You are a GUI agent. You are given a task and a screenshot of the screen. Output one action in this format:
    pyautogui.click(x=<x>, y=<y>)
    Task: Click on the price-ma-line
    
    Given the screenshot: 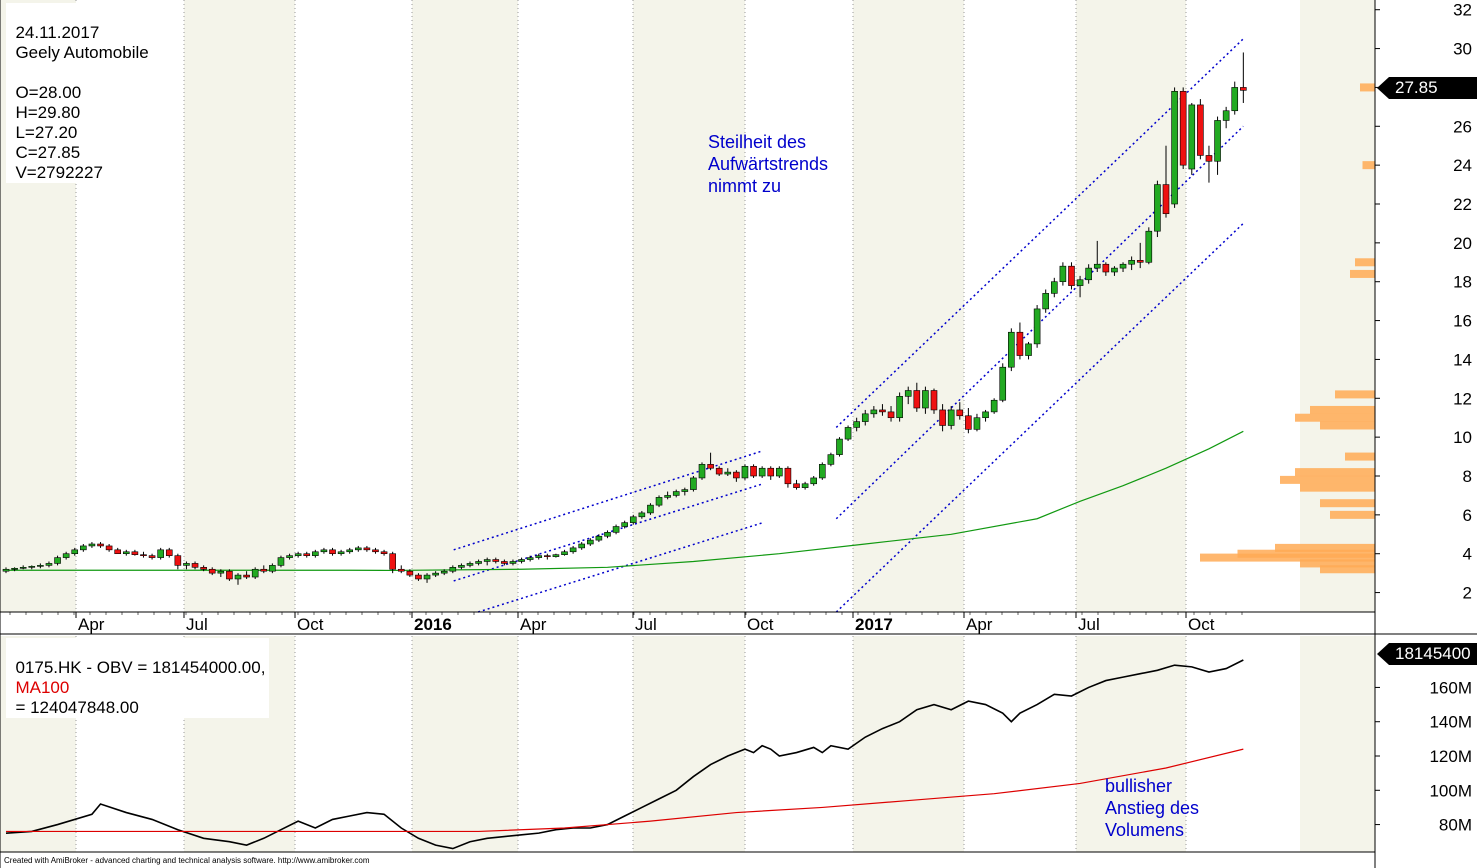 What is the action you would take?
    pyautogui.click(x=625, y=501)
    